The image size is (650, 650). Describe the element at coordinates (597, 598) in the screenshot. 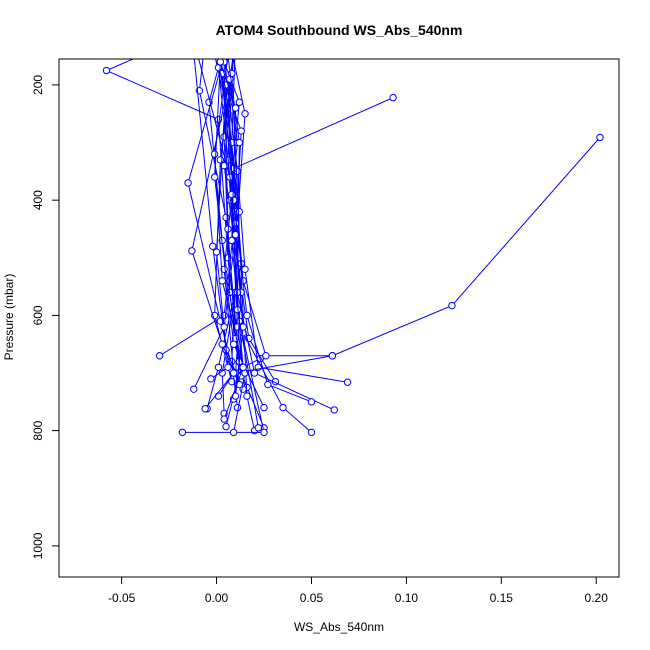

I see `x-tick-label: 0.20` at that location.